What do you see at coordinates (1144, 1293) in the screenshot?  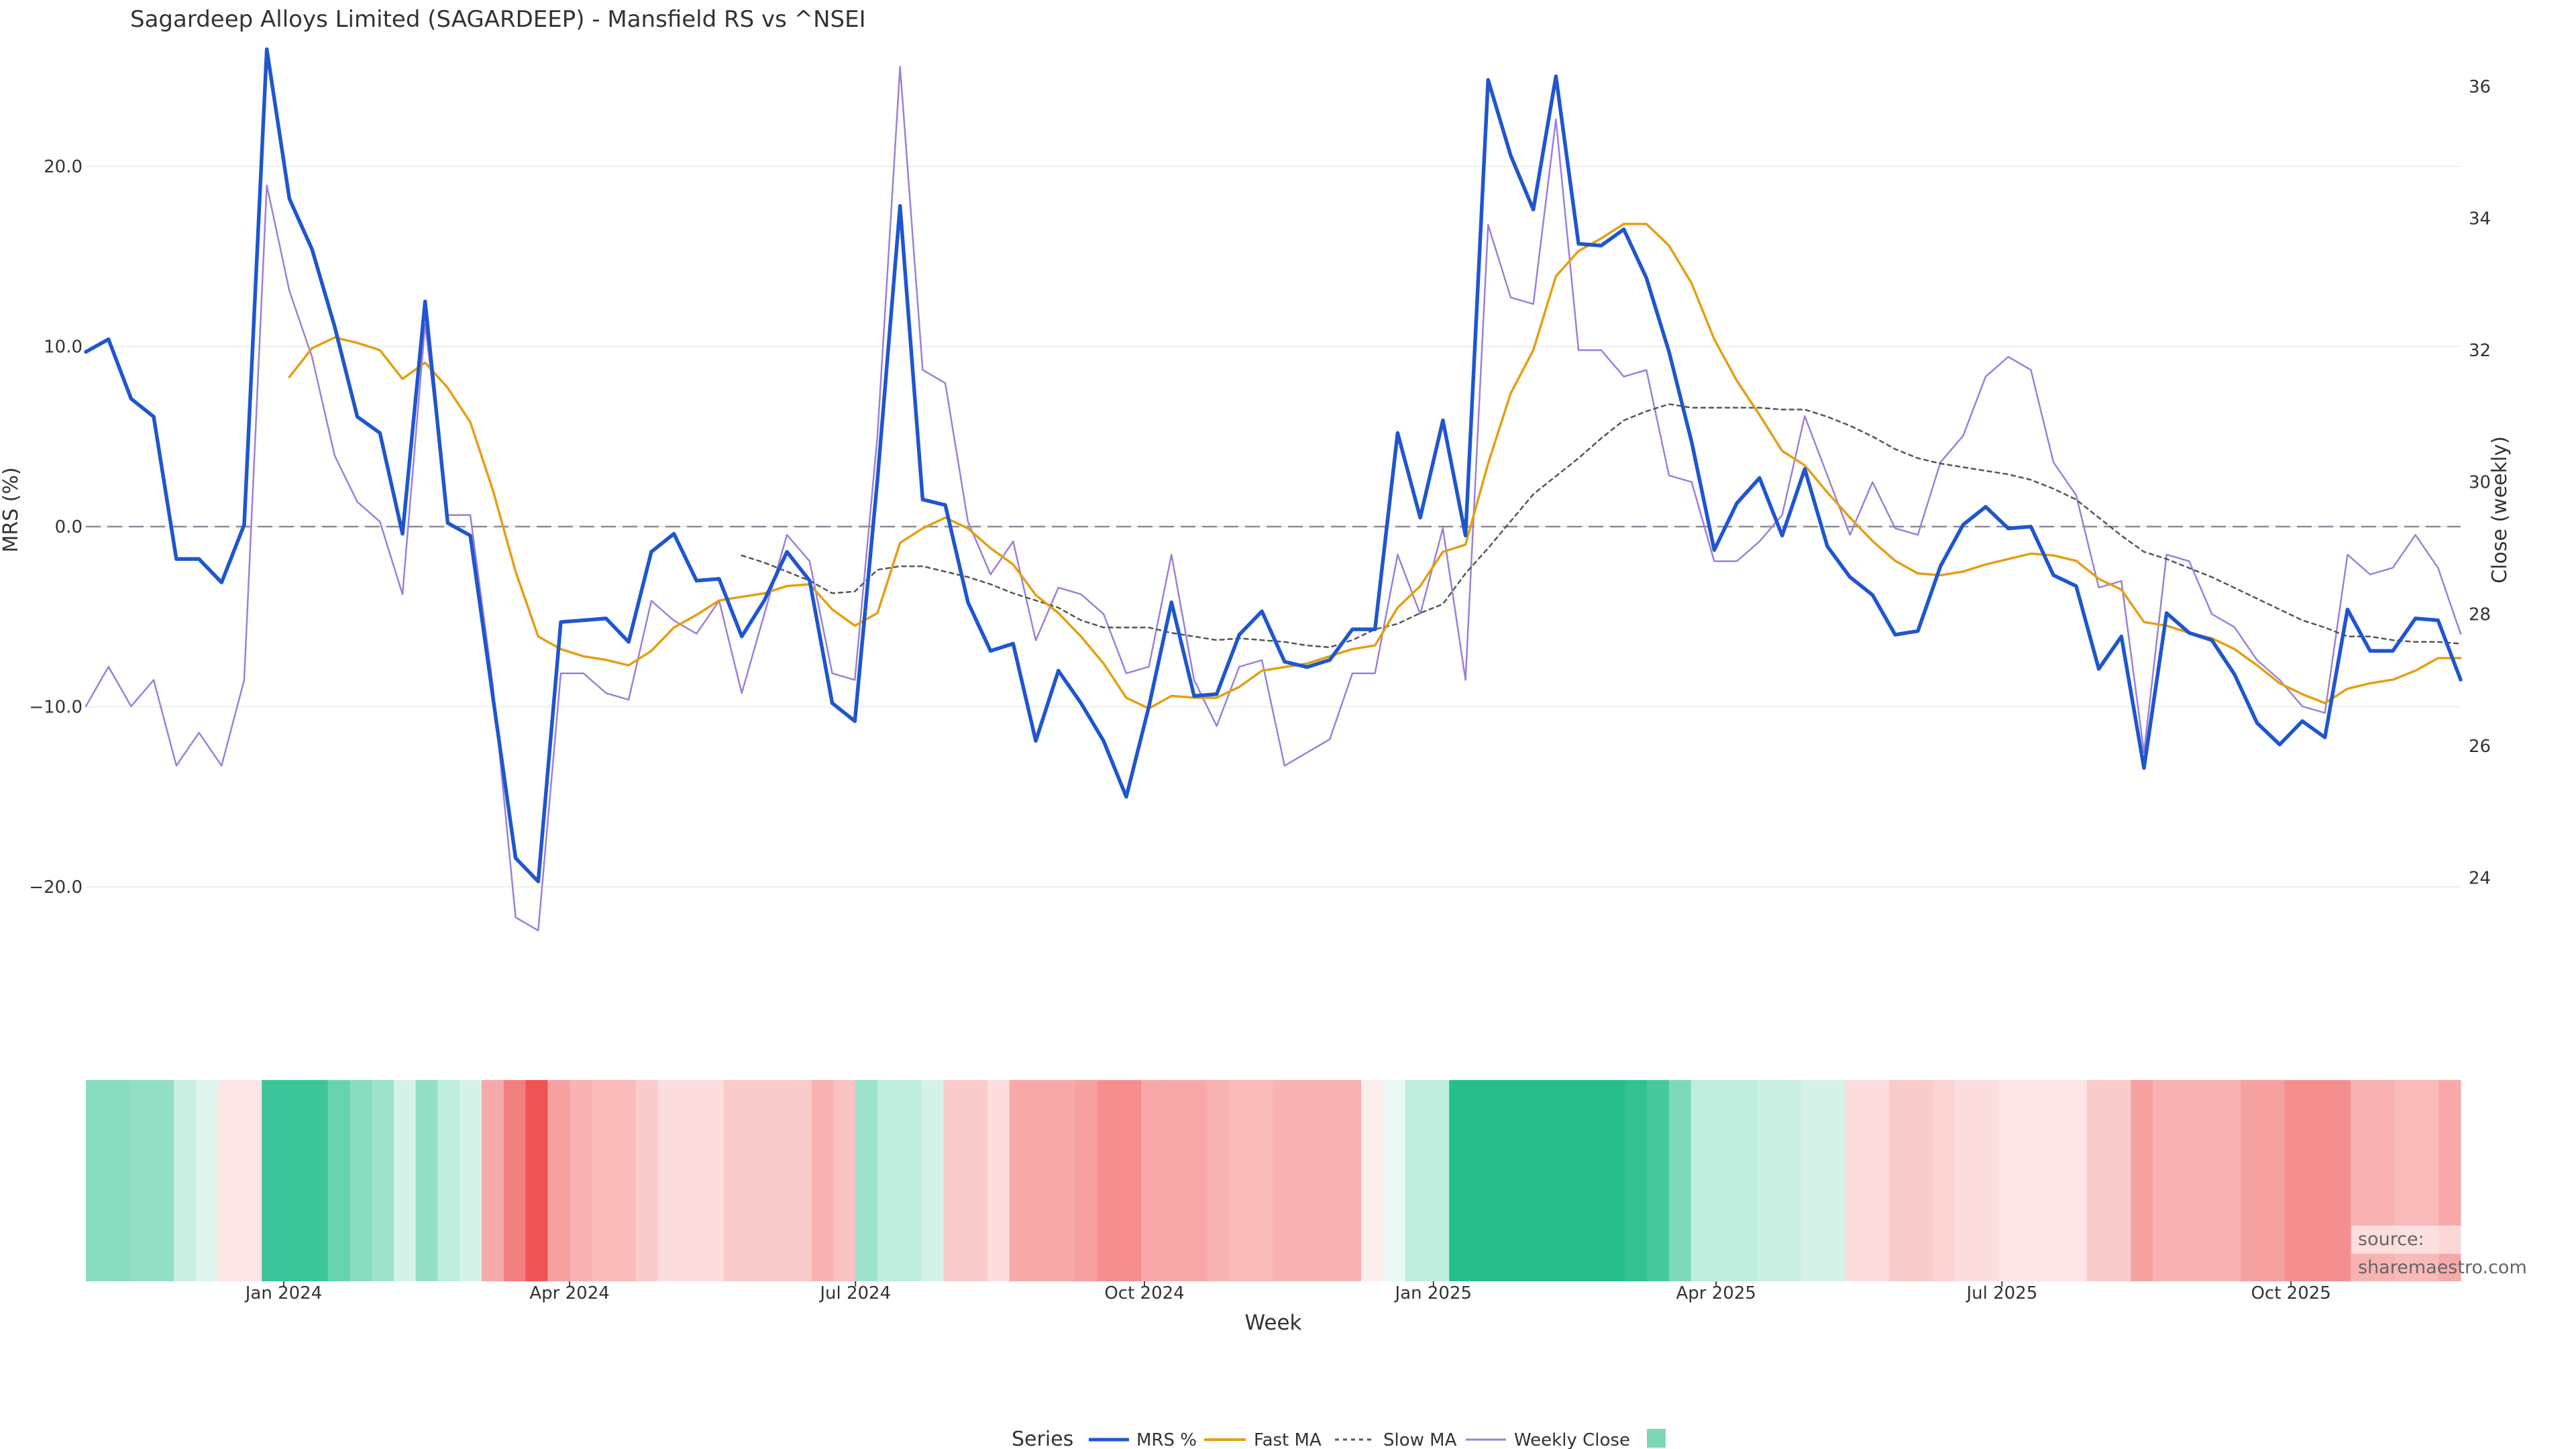 I see `x-tick-label: Oct 2024` at bounding box center [1144, 1293].